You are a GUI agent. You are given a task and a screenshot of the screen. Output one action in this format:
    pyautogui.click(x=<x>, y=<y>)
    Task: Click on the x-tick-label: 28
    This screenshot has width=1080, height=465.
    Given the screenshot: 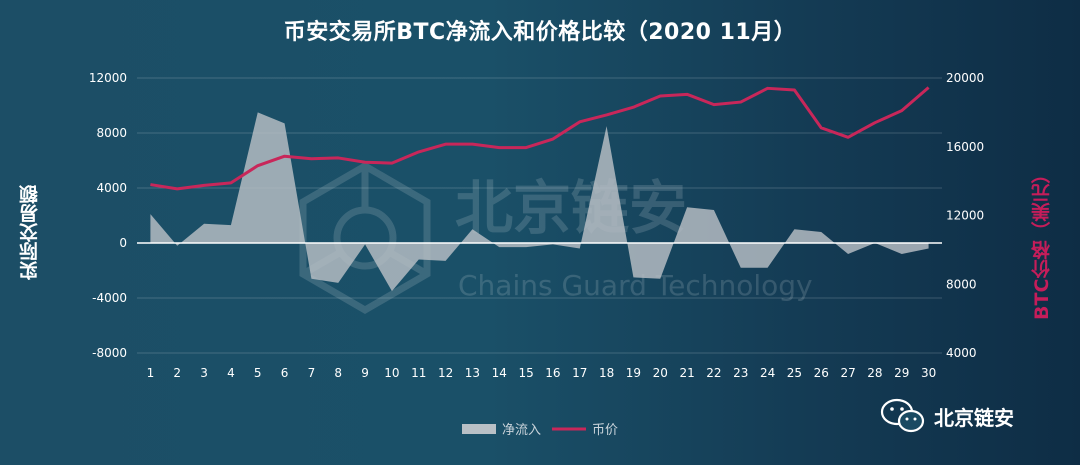 What is the action you would take?
    pyautogui.click(x=874, y=373)
    